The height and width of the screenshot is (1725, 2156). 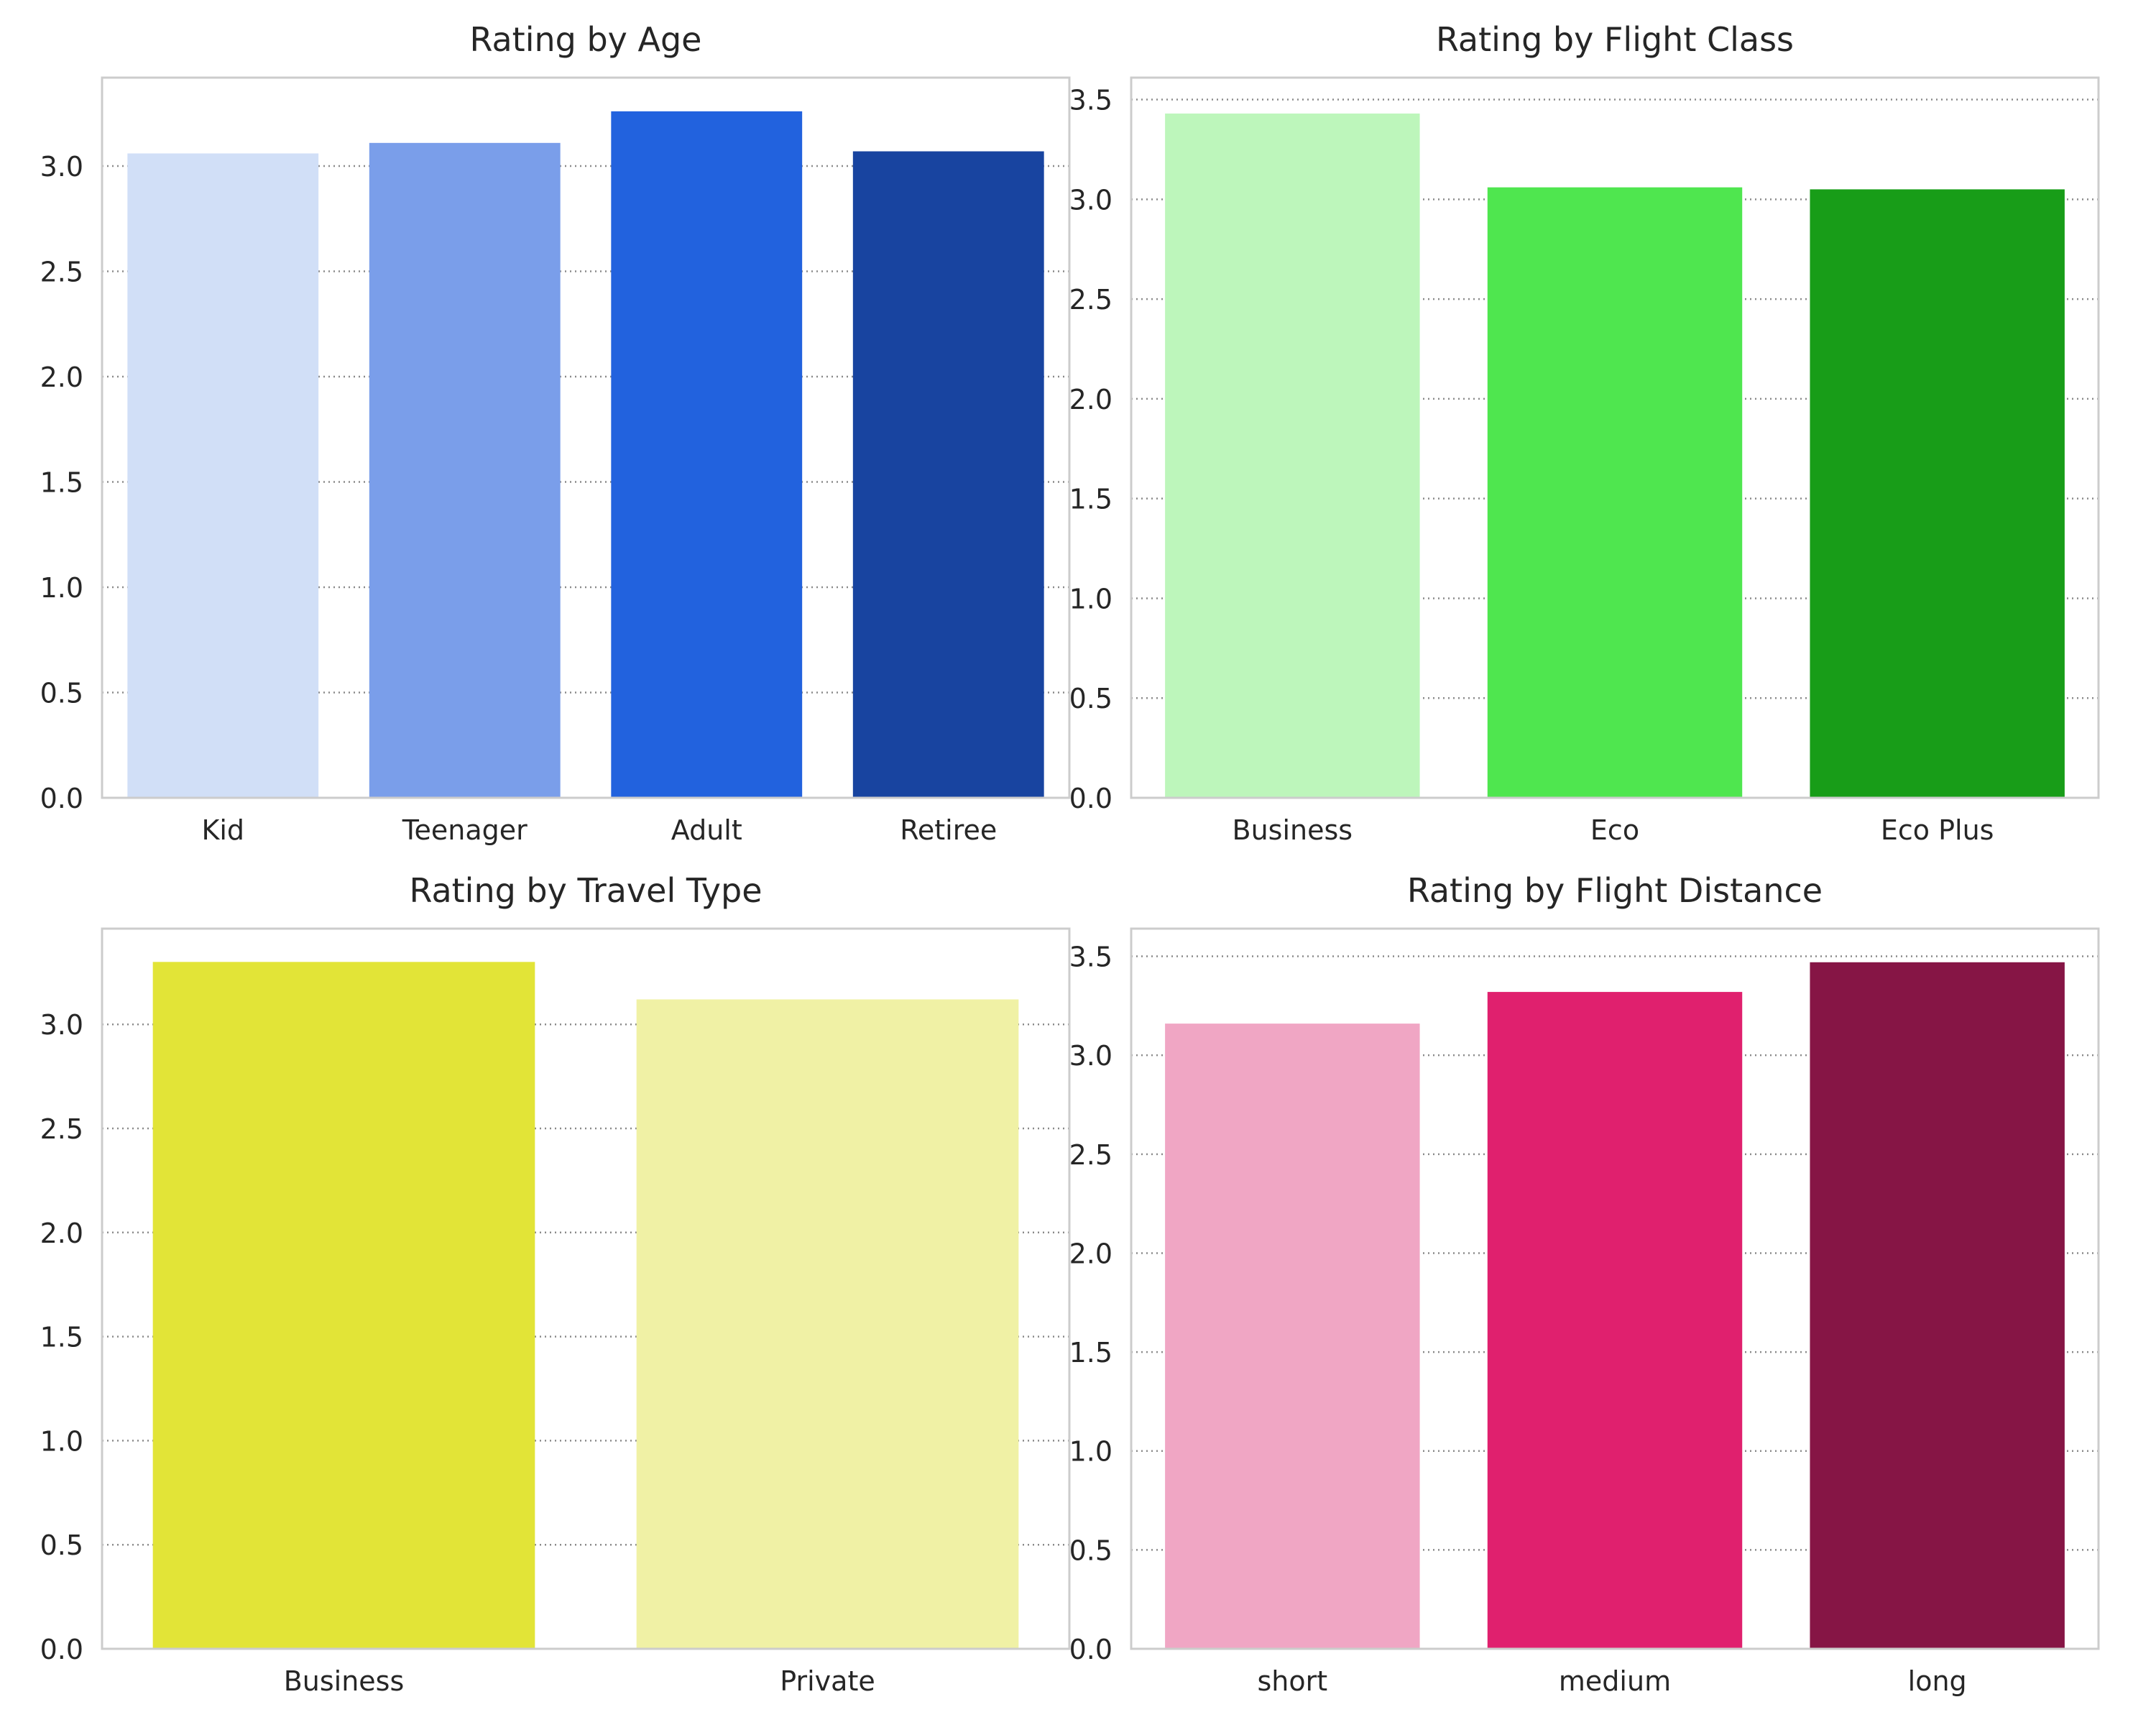 What do you see at coordinates (1615, 492) in the screenshot?
I see `bar-eco` at bounding box center [1615, 492].